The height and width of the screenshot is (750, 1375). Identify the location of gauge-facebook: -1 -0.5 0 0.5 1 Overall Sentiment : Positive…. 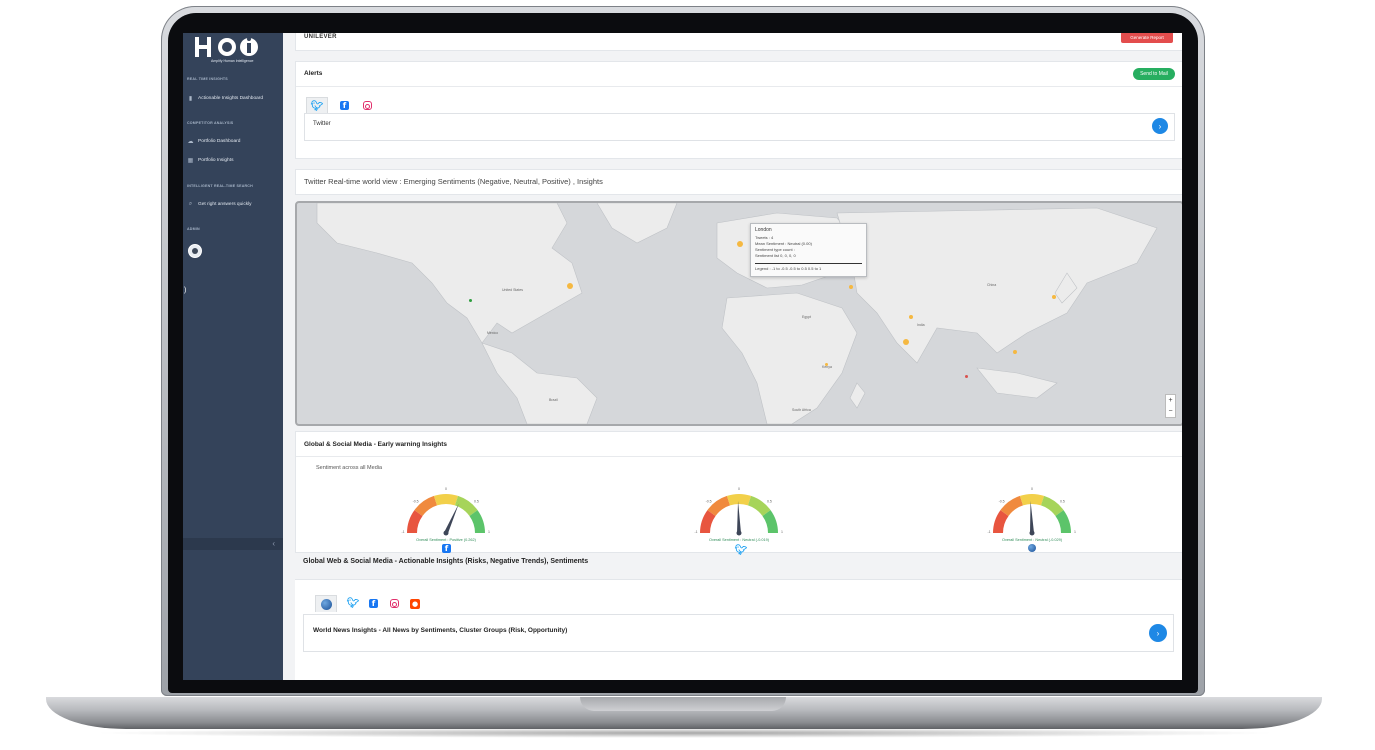
(446, 520).